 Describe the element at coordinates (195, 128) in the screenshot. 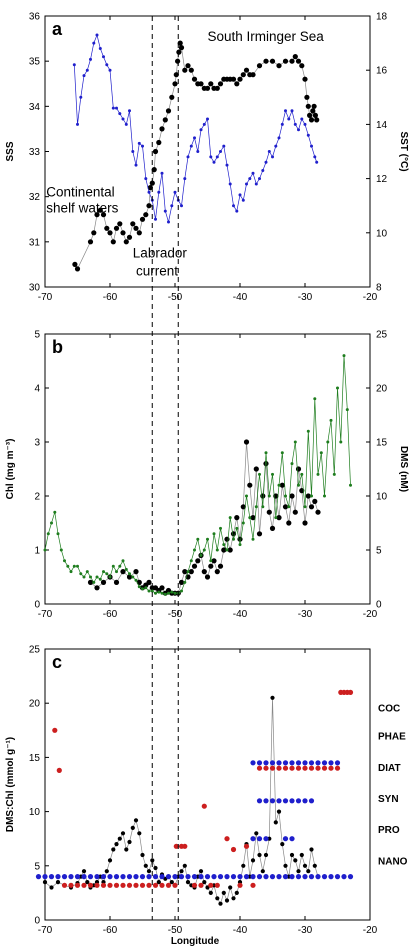

I see `series-line` at that location.